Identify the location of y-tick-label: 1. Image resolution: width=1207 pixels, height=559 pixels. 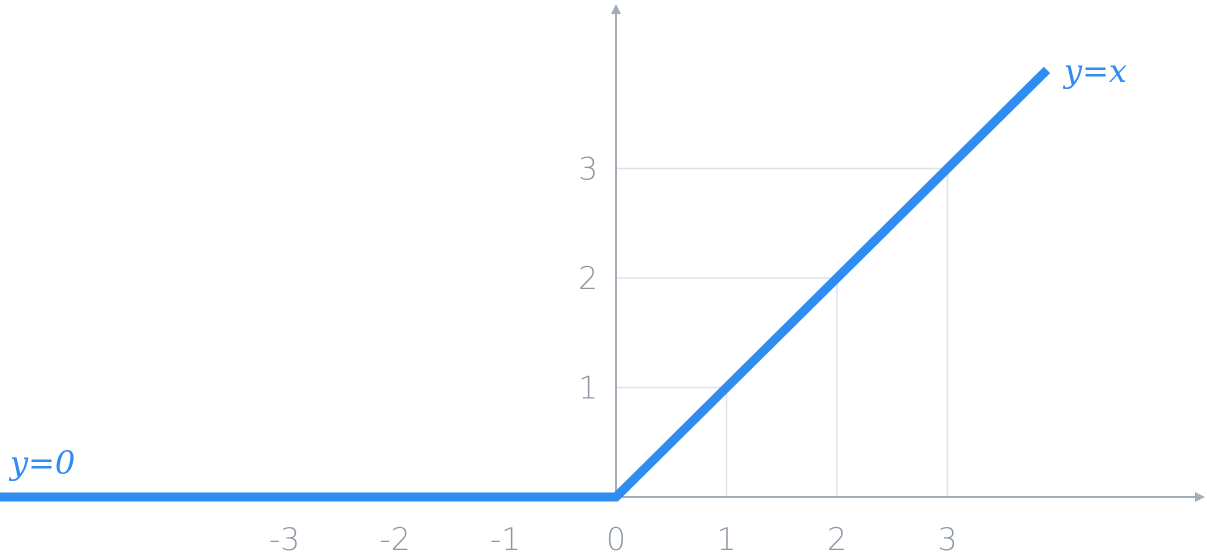
(588, 389).